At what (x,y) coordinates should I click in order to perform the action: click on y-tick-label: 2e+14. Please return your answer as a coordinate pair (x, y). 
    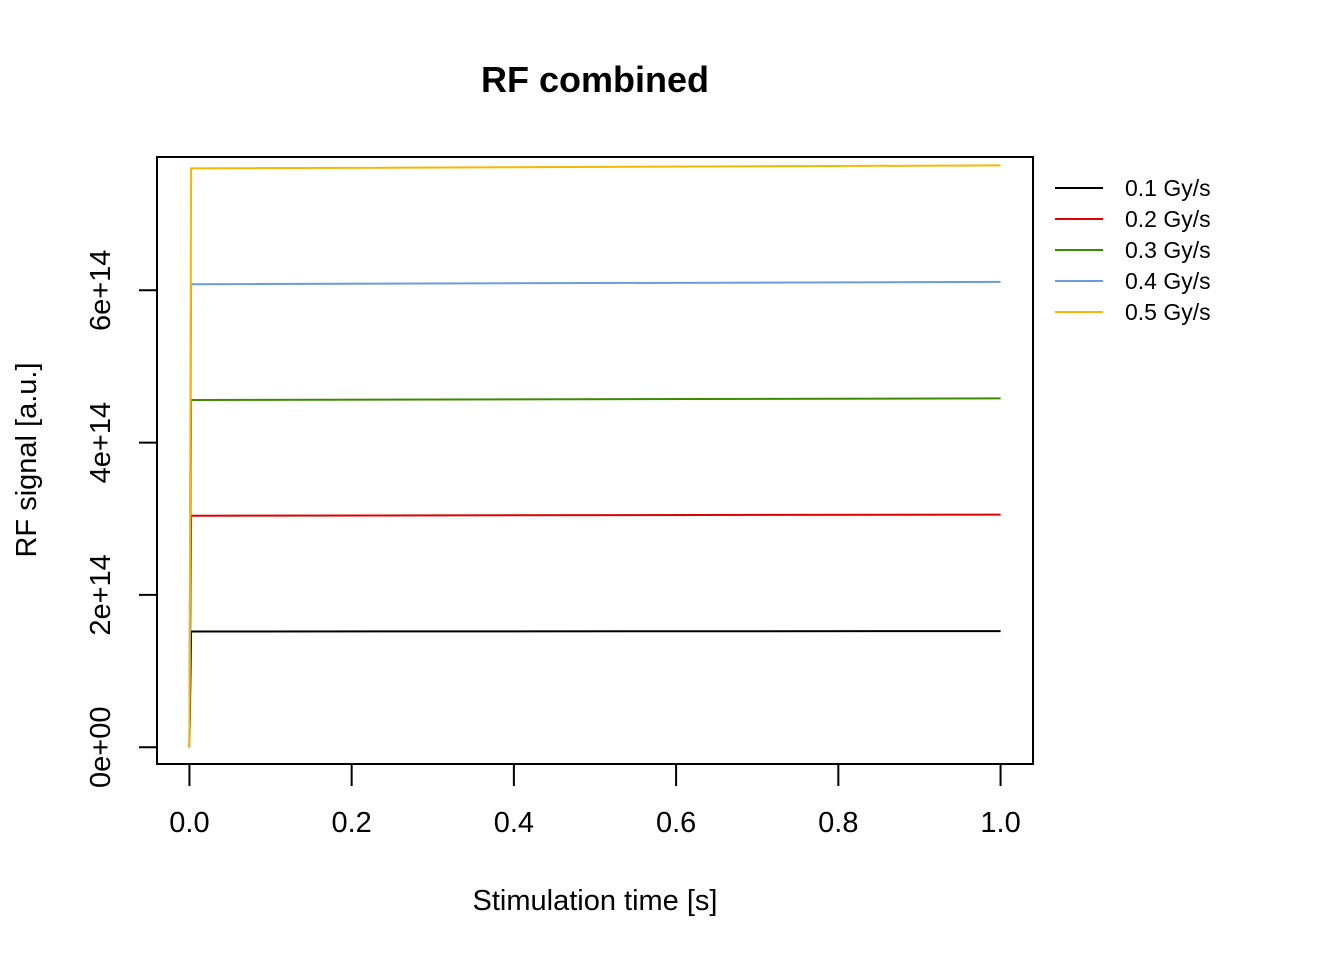
    Looking at the image, I should click on (101, 594).